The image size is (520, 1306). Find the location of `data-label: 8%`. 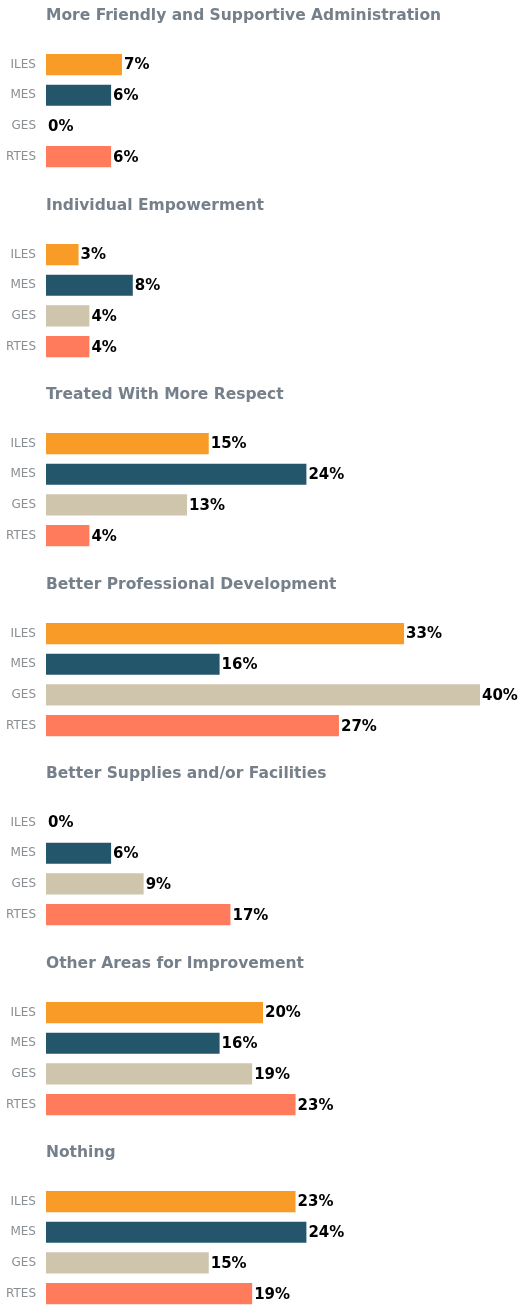

data-label: 8% is located at coordinates (147, 284).